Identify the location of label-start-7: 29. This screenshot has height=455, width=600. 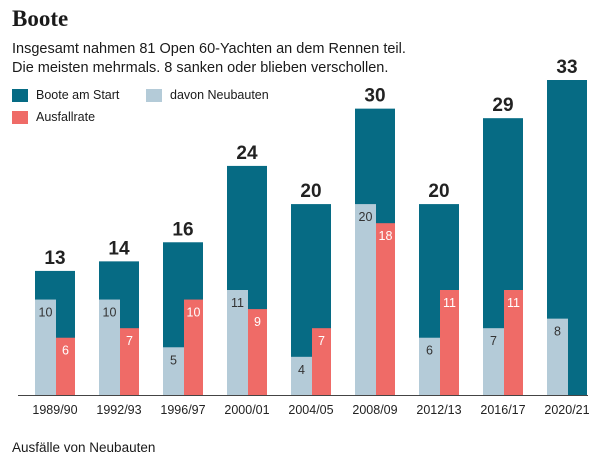
(502, 105).